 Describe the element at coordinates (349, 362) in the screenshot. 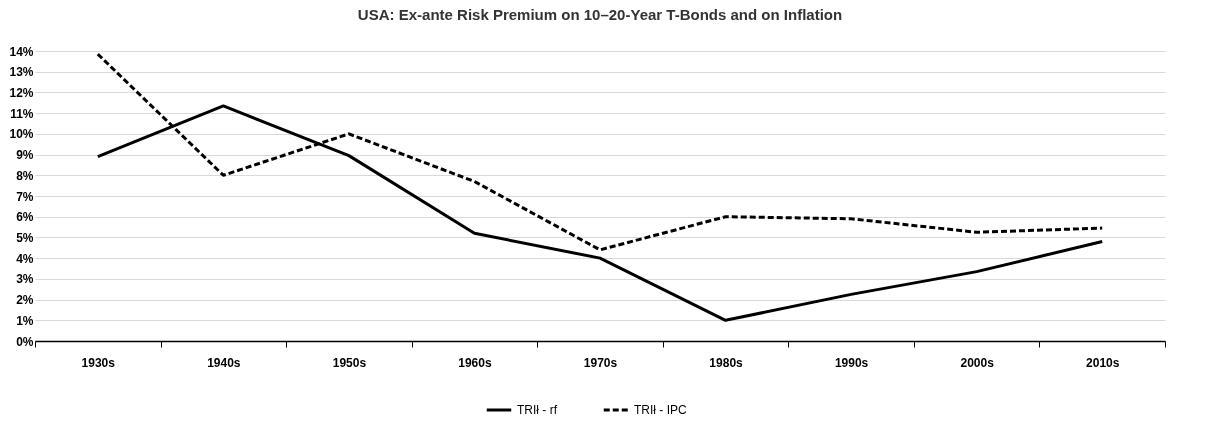

I see `x-tick-label: 1950s` at that location.